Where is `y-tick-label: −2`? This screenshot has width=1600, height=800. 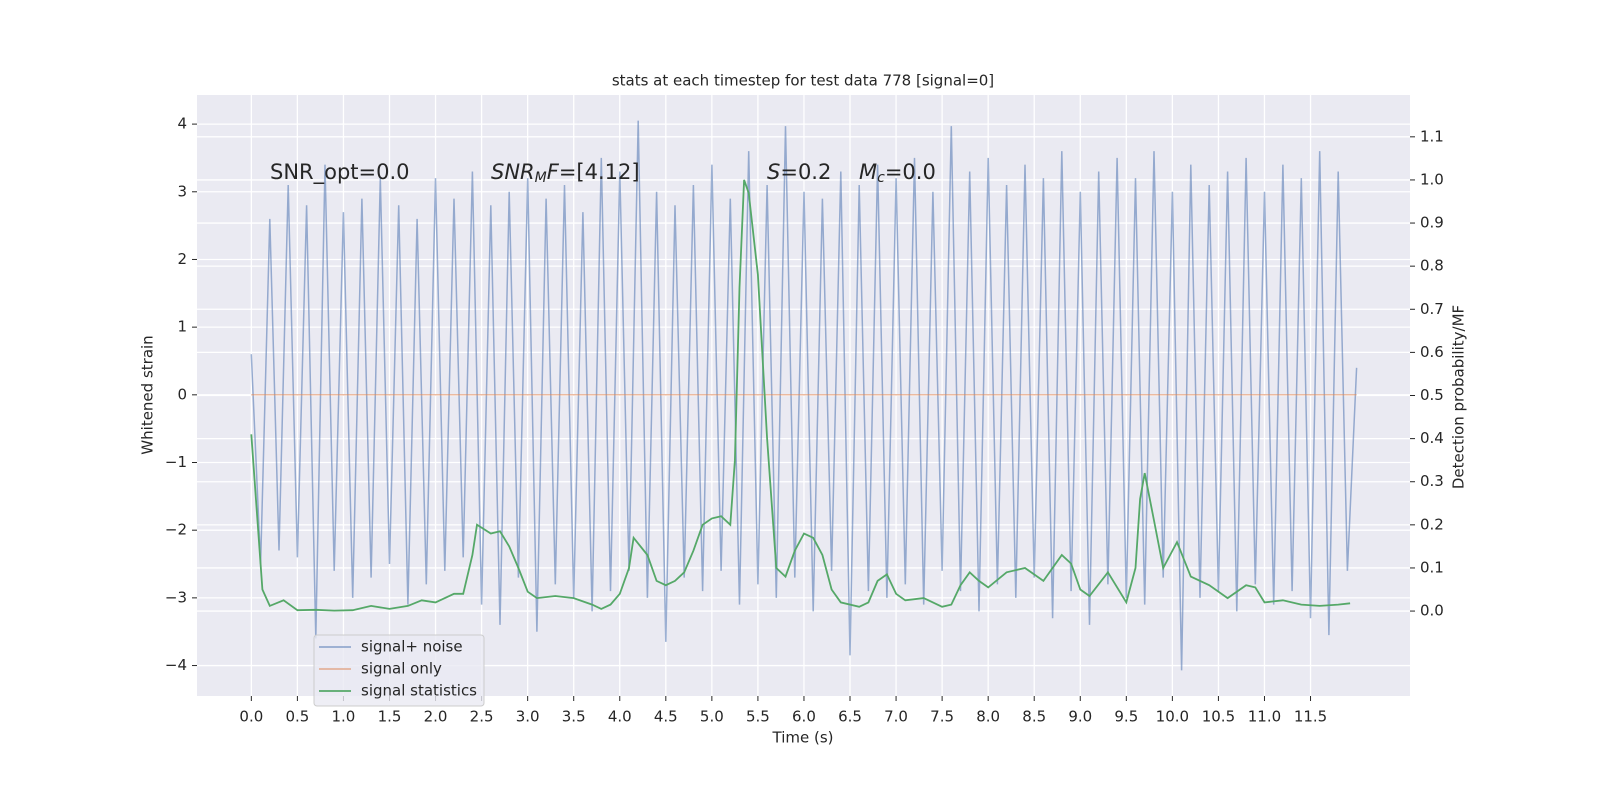
y-tick-label: −2 is located at coordinates (176, 530).